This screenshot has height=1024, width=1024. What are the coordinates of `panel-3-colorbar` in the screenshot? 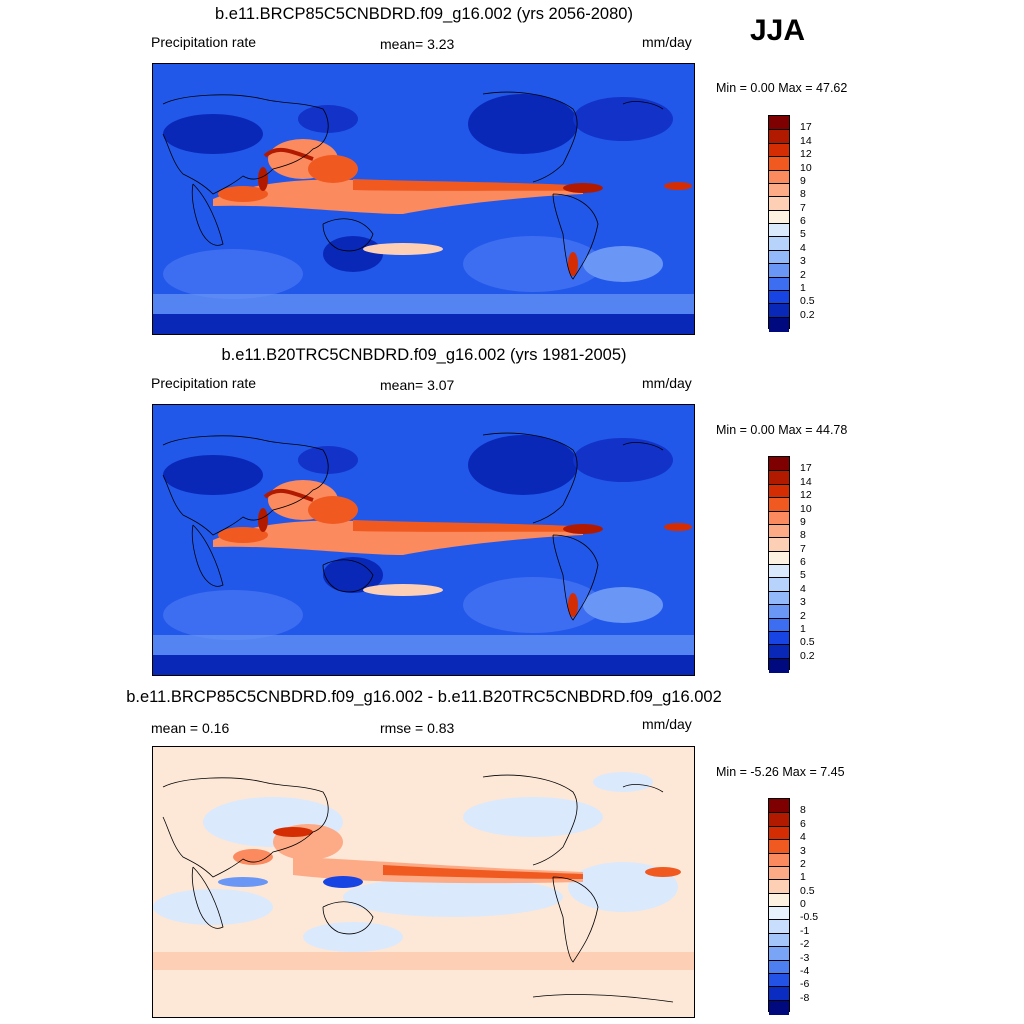 It's located at (779, 906).